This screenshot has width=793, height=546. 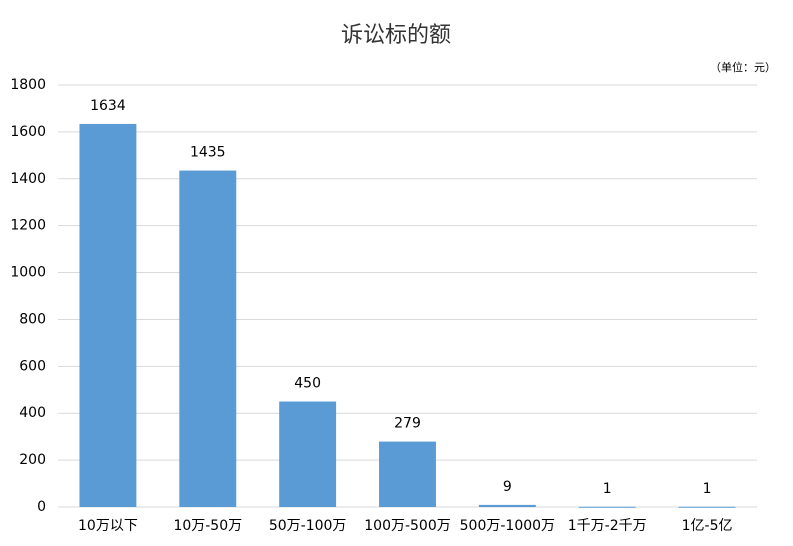 I want to click on data-label: 9, so click(x=507, y=487).